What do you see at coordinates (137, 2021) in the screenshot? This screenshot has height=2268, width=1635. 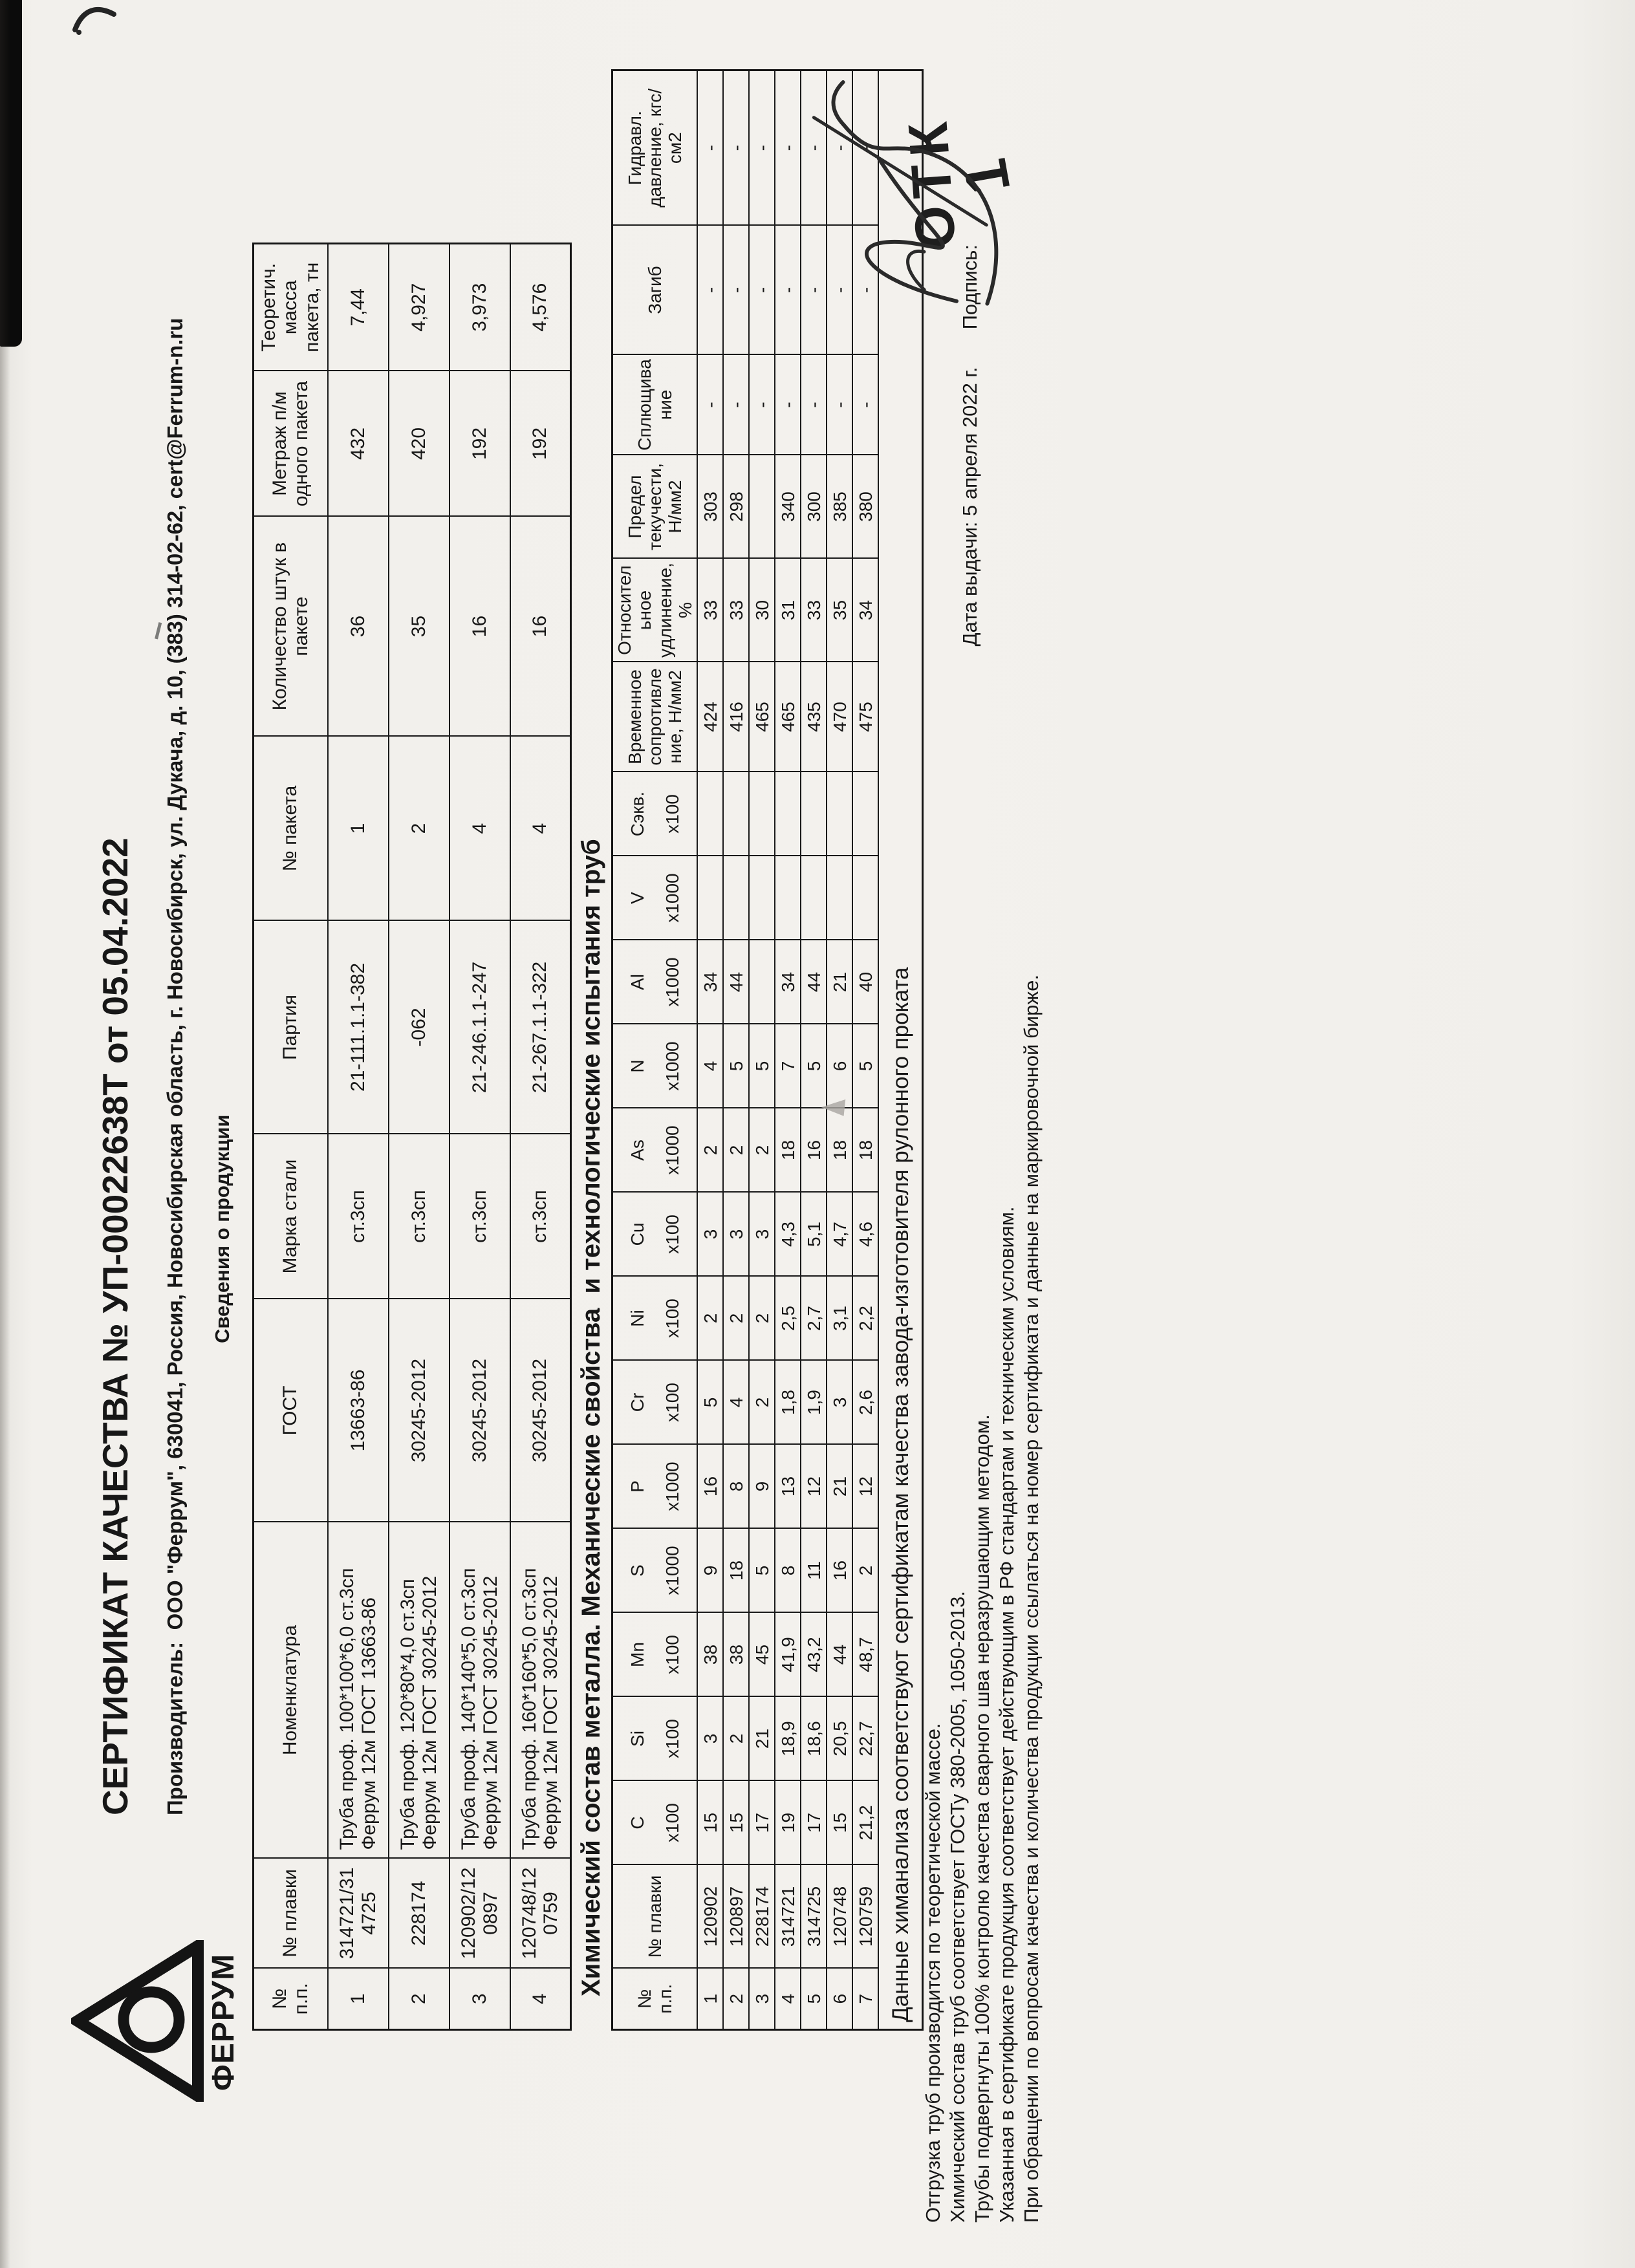 I see `ferrum-logo-triangle-icon` at bounding box center [137, 2021].